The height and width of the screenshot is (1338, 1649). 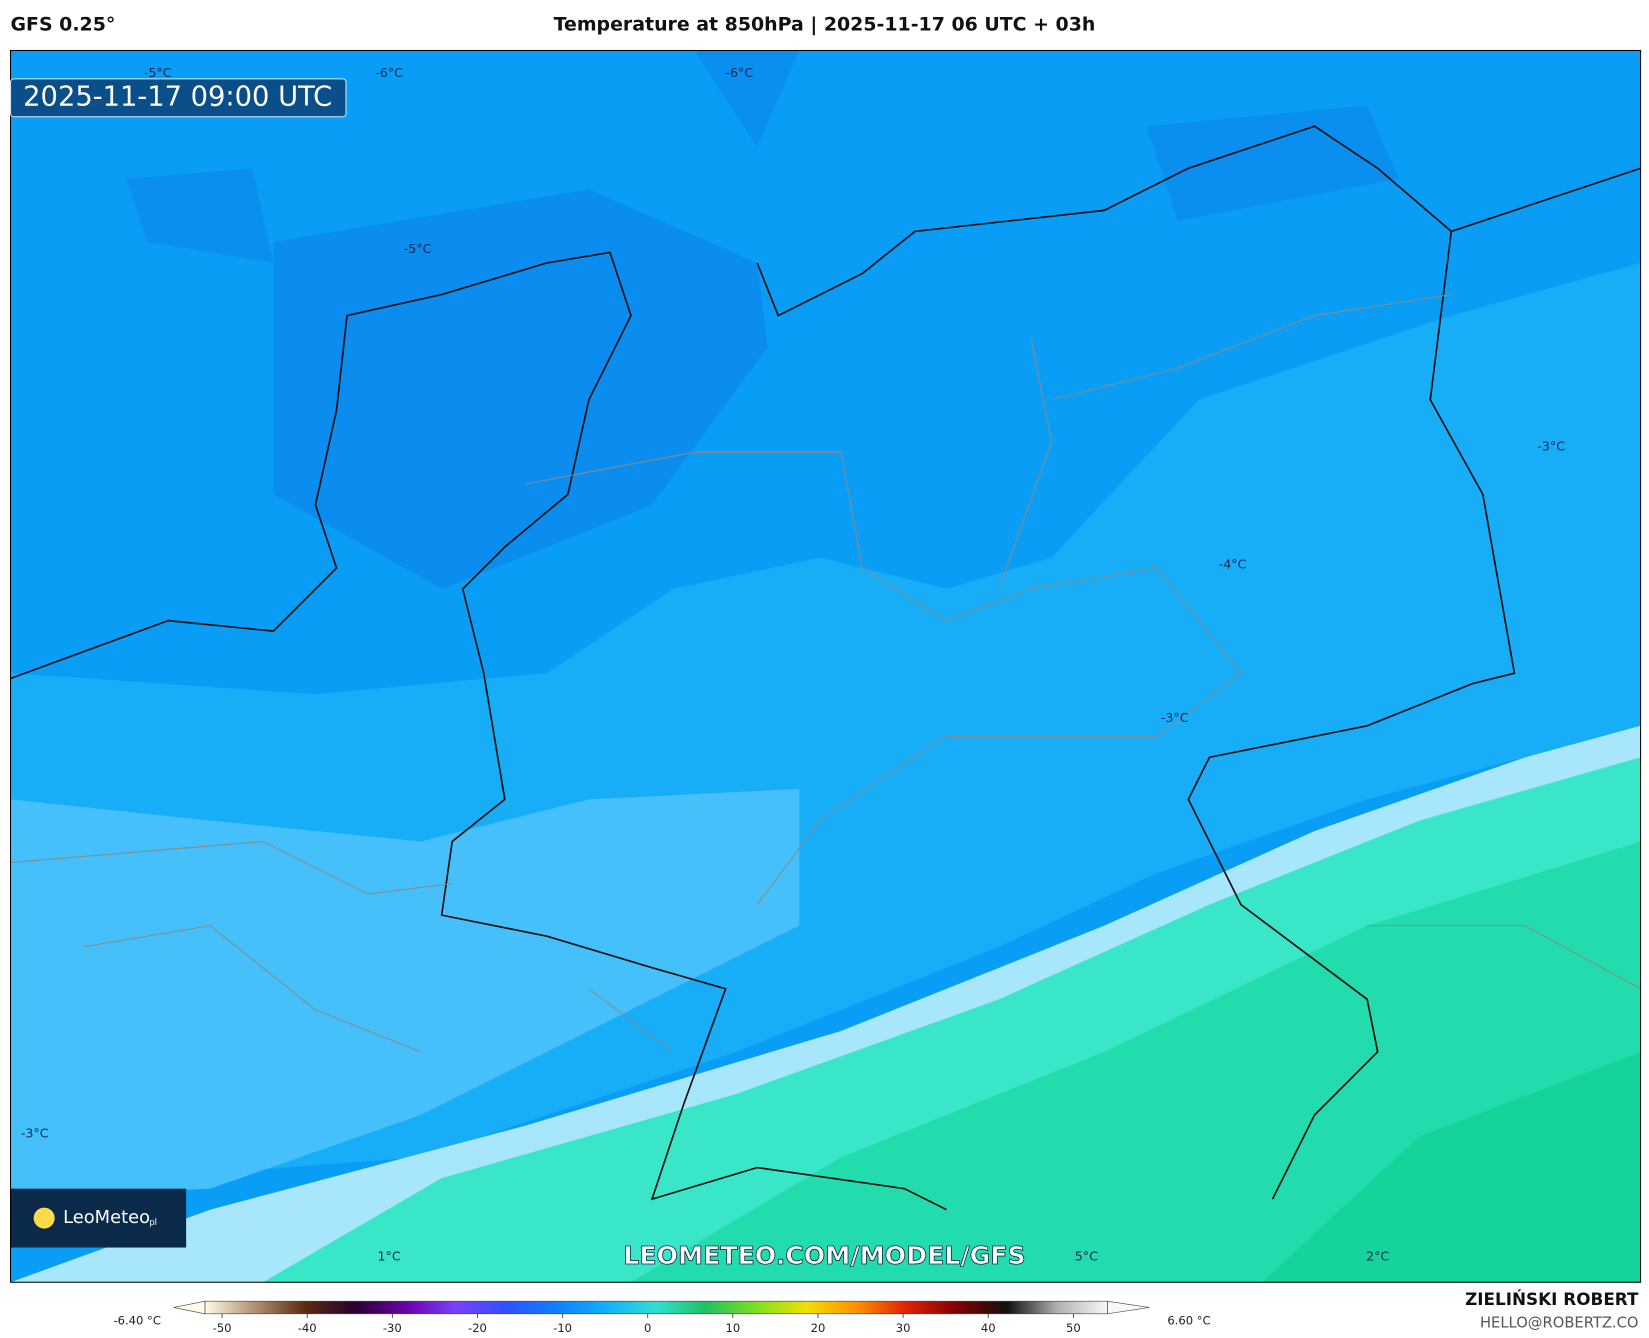 What do you see at coordinates (1233, 563) in the screenshot?
I see `contour-label: -4°C` at bounding box center [1233, 563].